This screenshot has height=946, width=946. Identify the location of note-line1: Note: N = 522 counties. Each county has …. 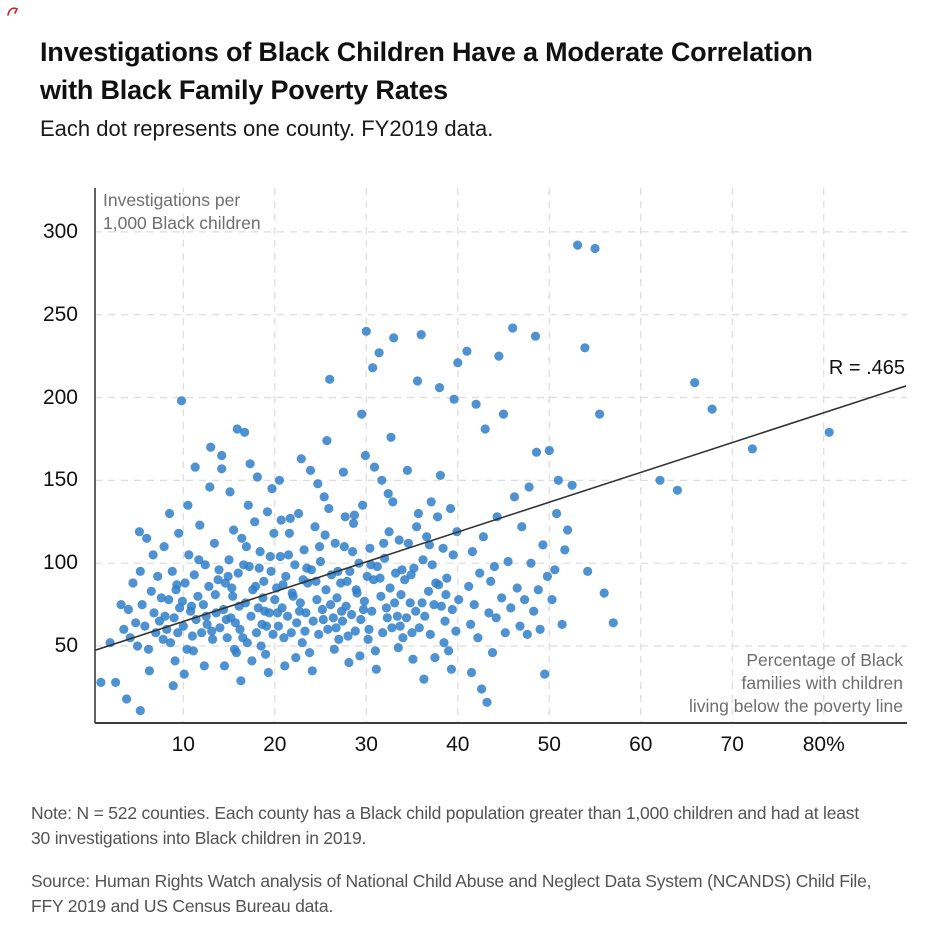
(445, 813).